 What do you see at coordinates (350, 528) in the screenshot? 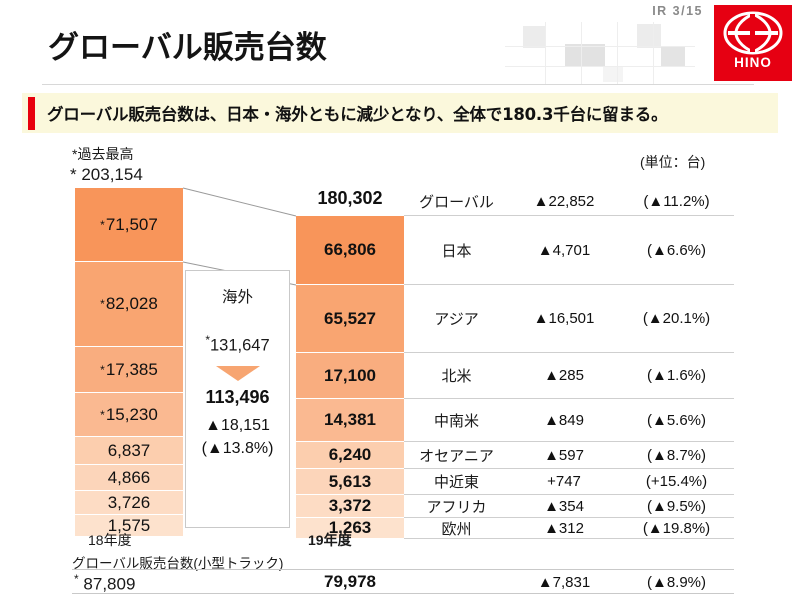
I see `bar-segment-current: 1,263` at bounding box center [350, 528].